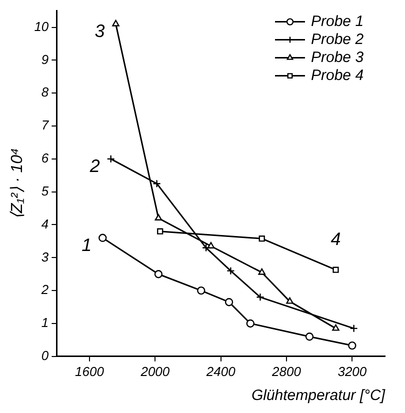  Describe the element at coordinates (337, 75) in the screenshot. I see `legend-label: Probe 4` at that location.